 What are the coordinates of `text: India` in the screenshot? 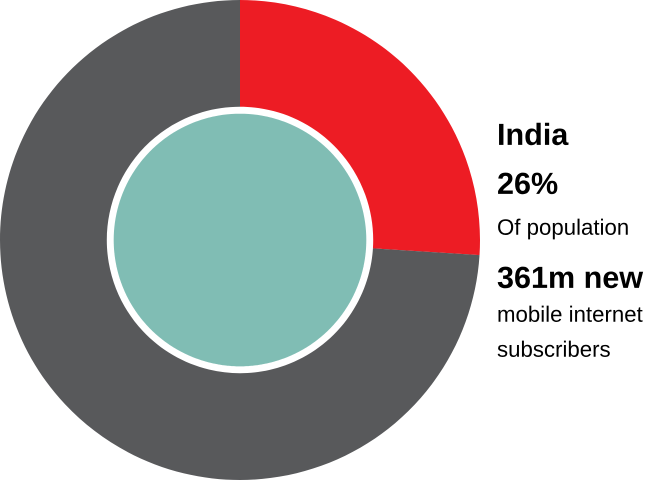 It's located at (533, 134).